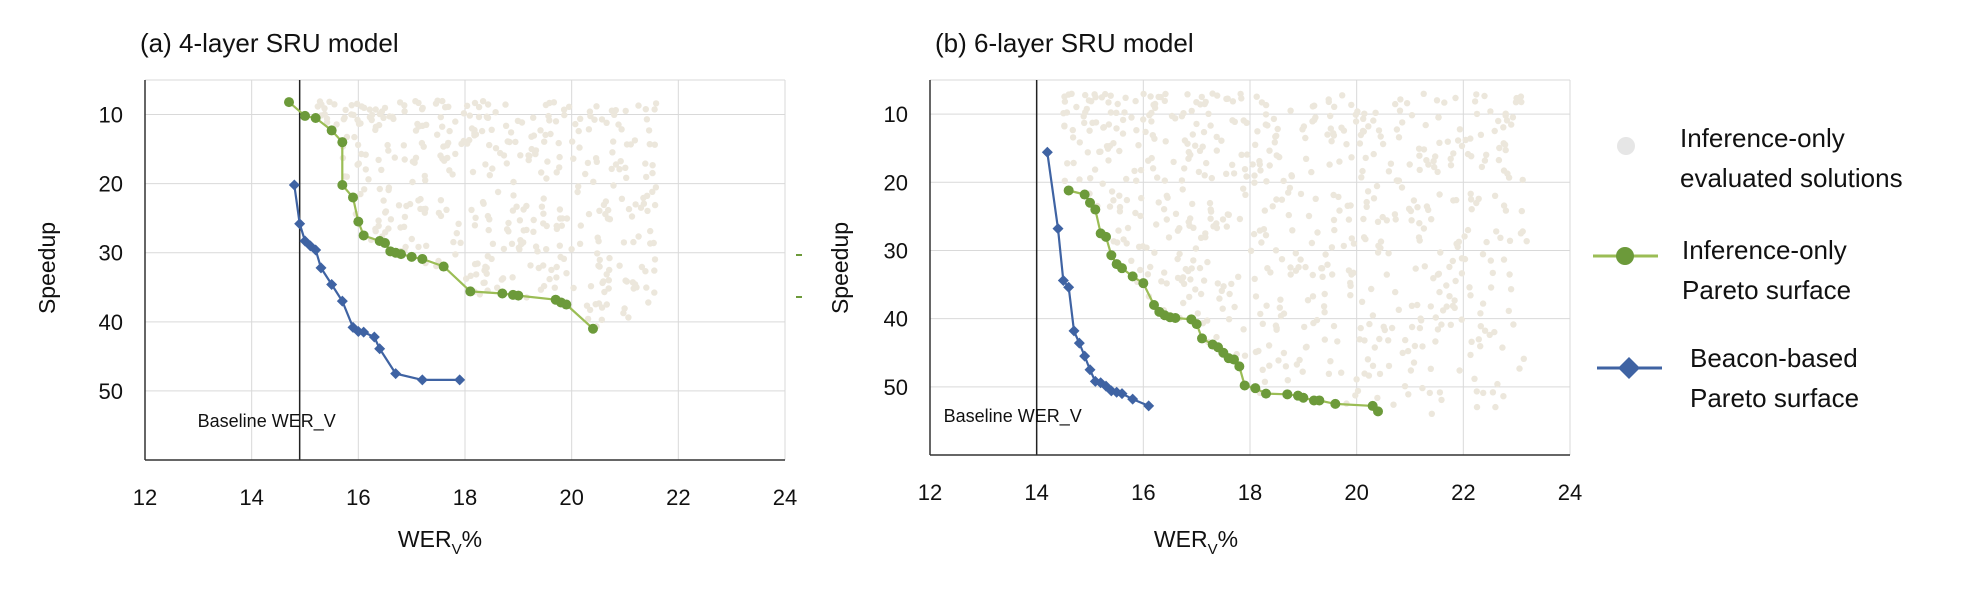 Image resolution: width=1969 pixels, height=604 pixels. What do you see at coordinates (1762, 138) in the screenshot?
I see `legend-label-inference-points-1: Inference-only` at bounding box center [1762, 138].